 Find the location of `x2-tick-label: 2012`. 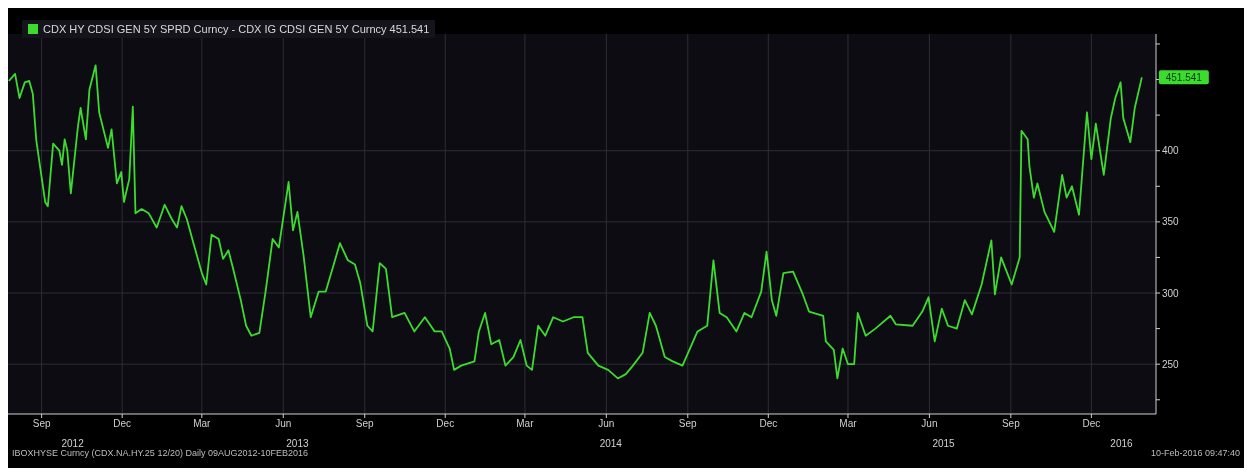

x2-tick-label: 2012 is located at coordinates (73, 444).